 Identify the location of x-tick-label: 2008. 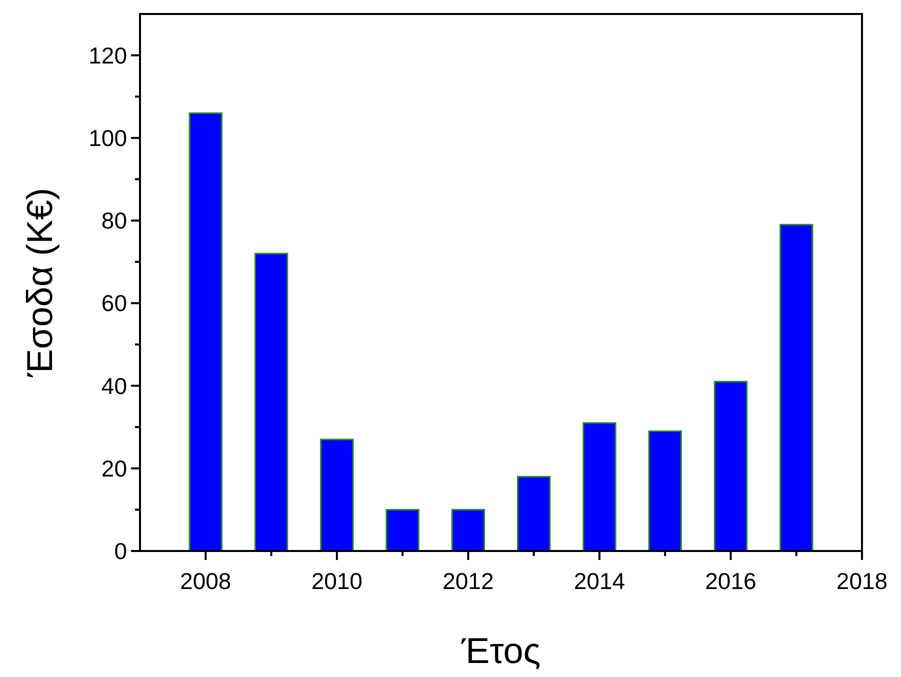
(206, 581).